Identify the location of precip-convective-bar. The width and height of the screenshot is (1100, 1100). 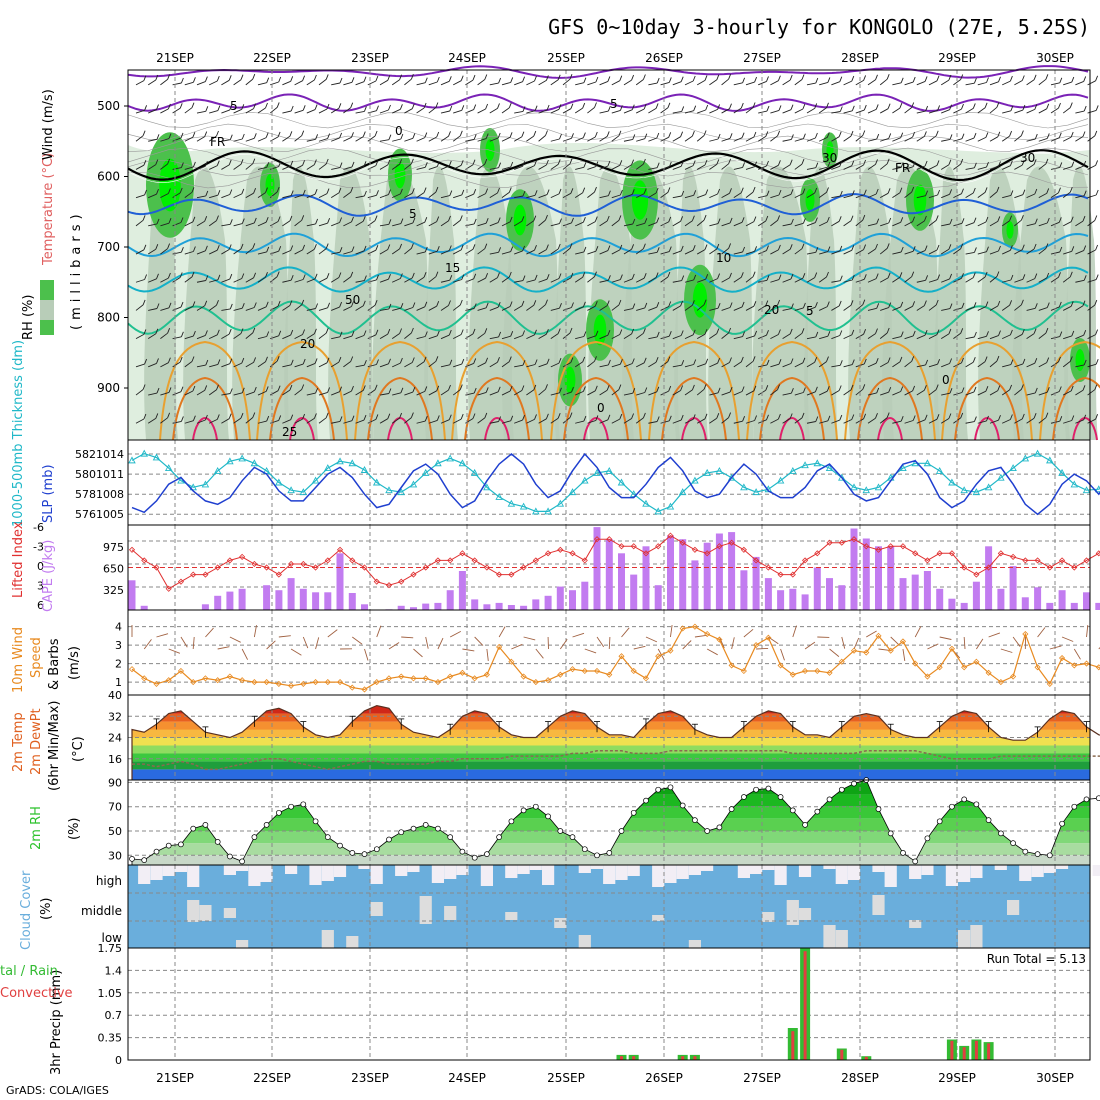
(695, 1058).